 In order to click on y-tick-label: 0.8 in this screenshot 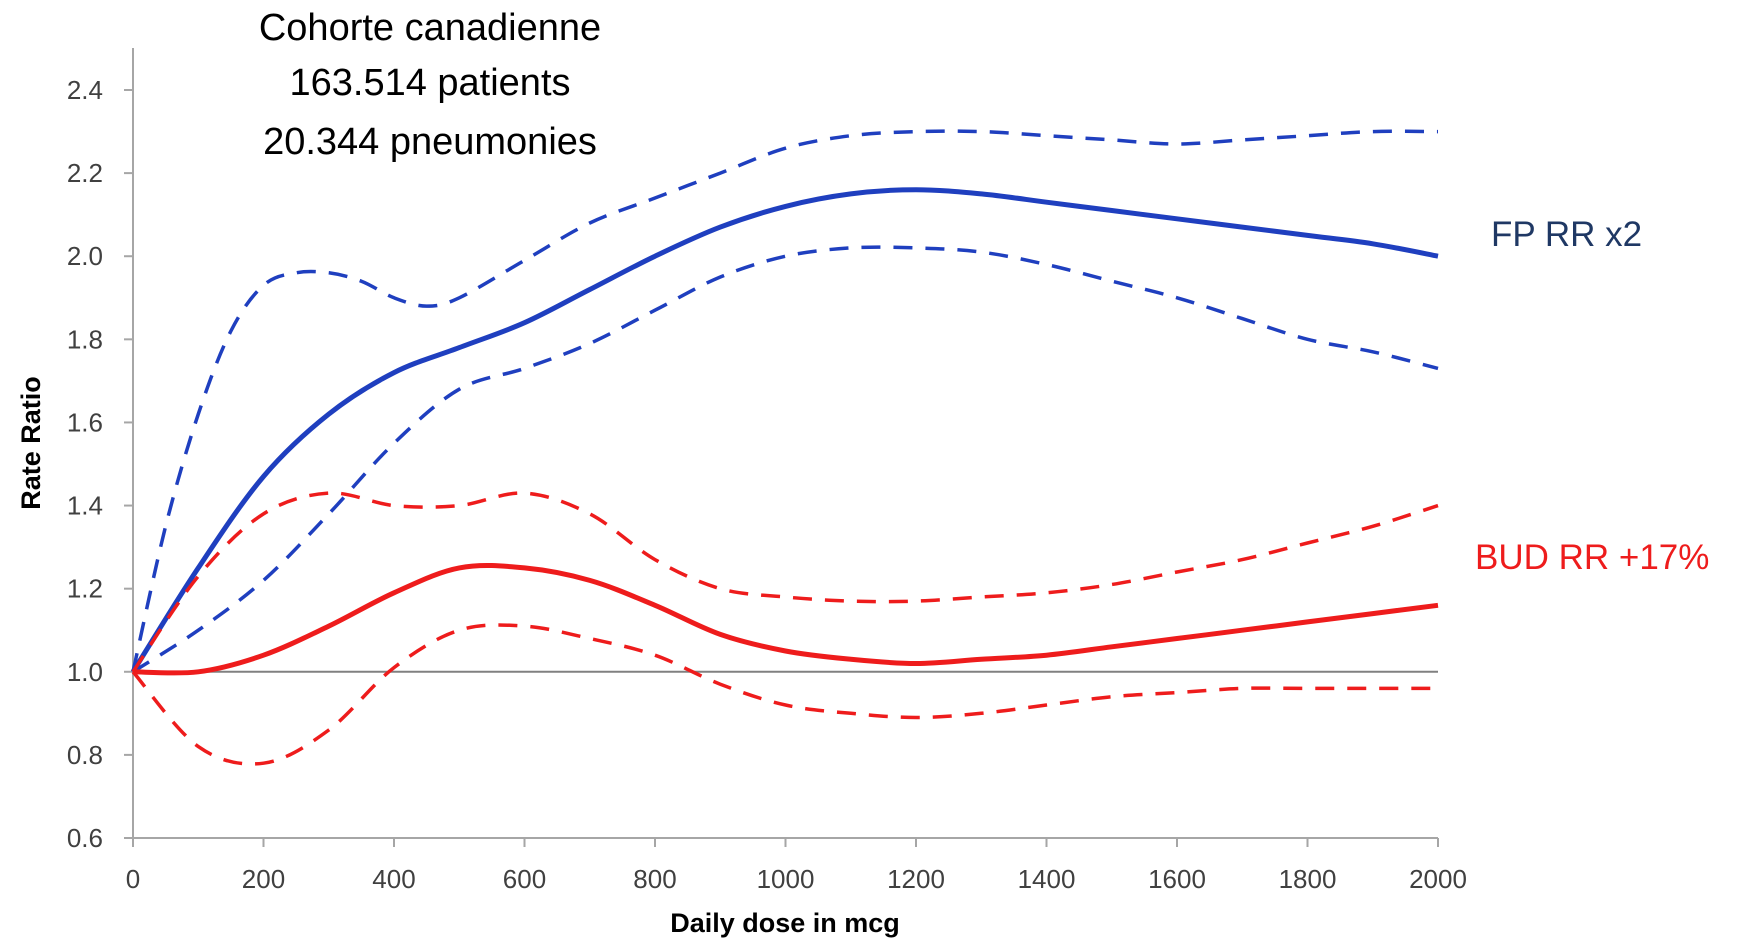, I will do `click(85, 755)`.